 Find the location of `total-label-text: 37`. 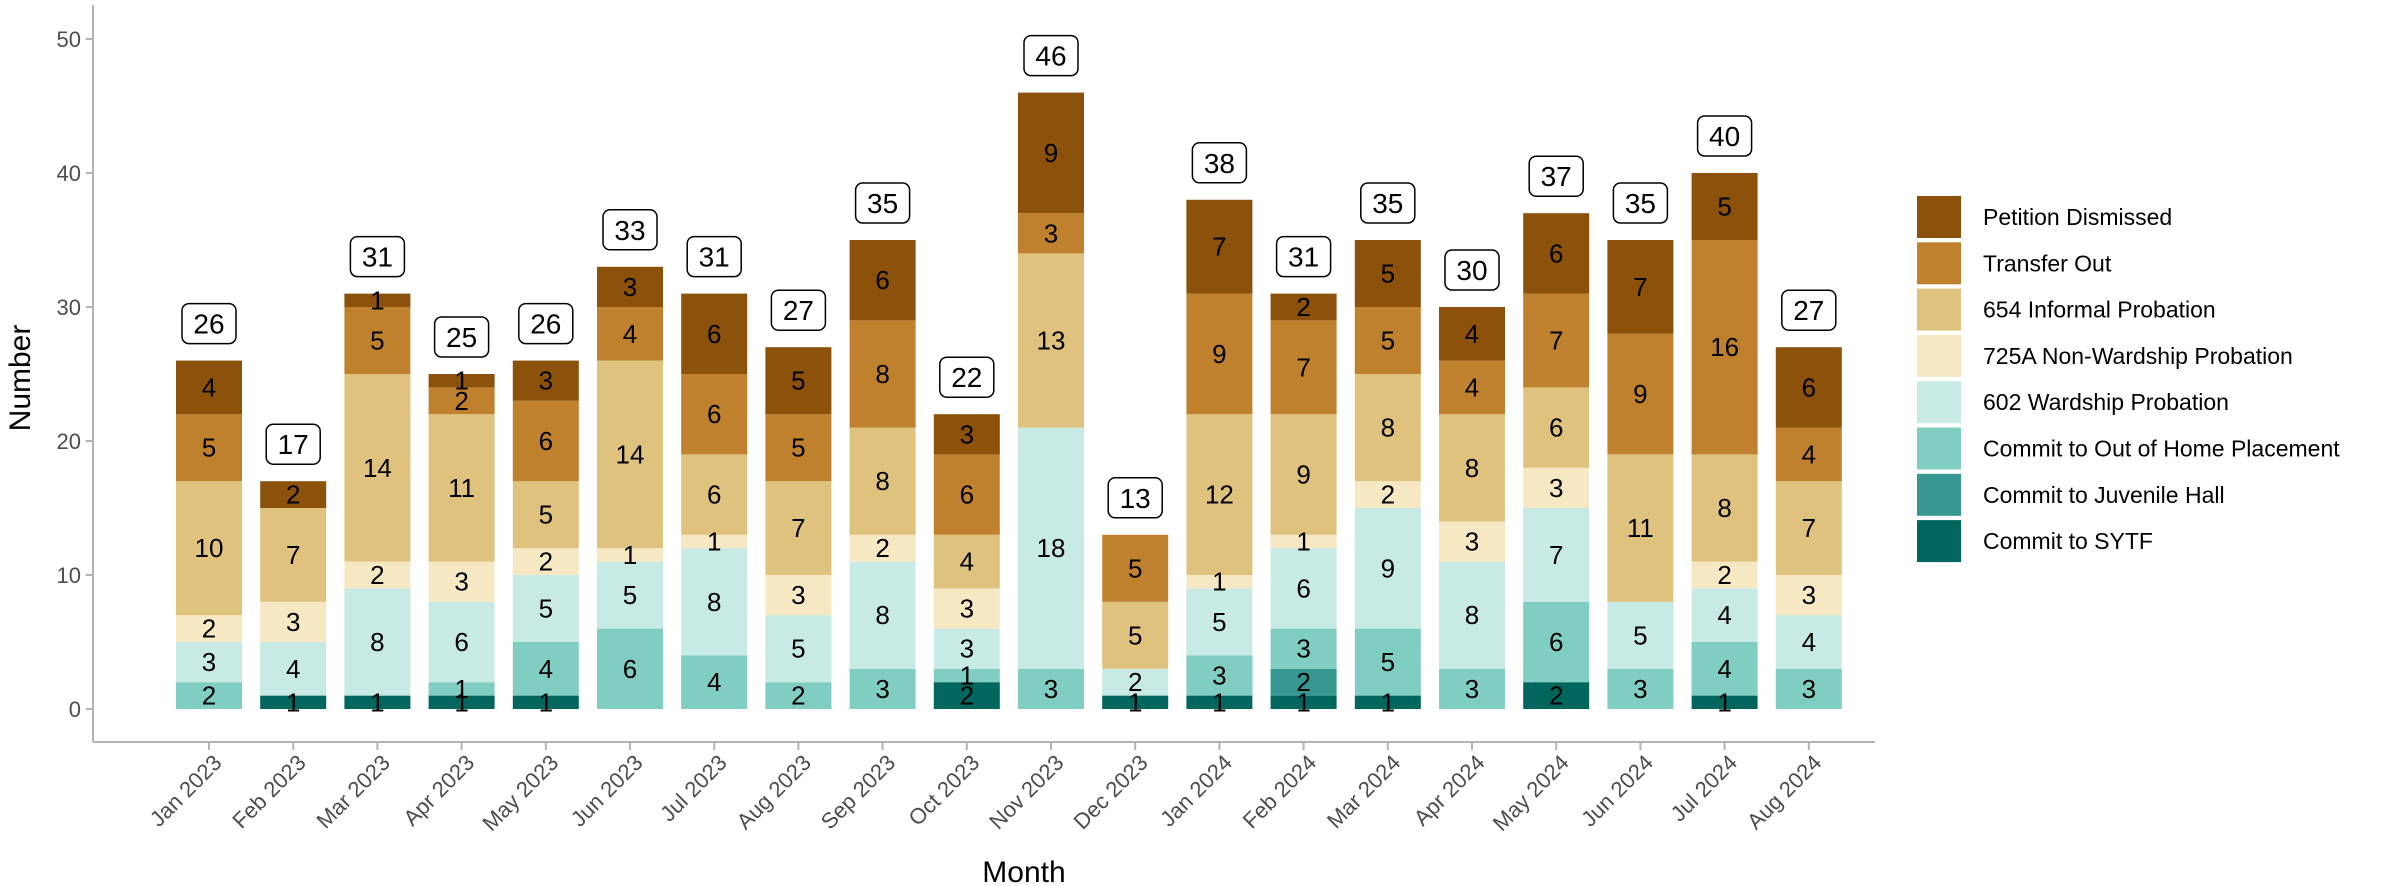

total-label-text: 37 is located at coordinates (1556, 176).